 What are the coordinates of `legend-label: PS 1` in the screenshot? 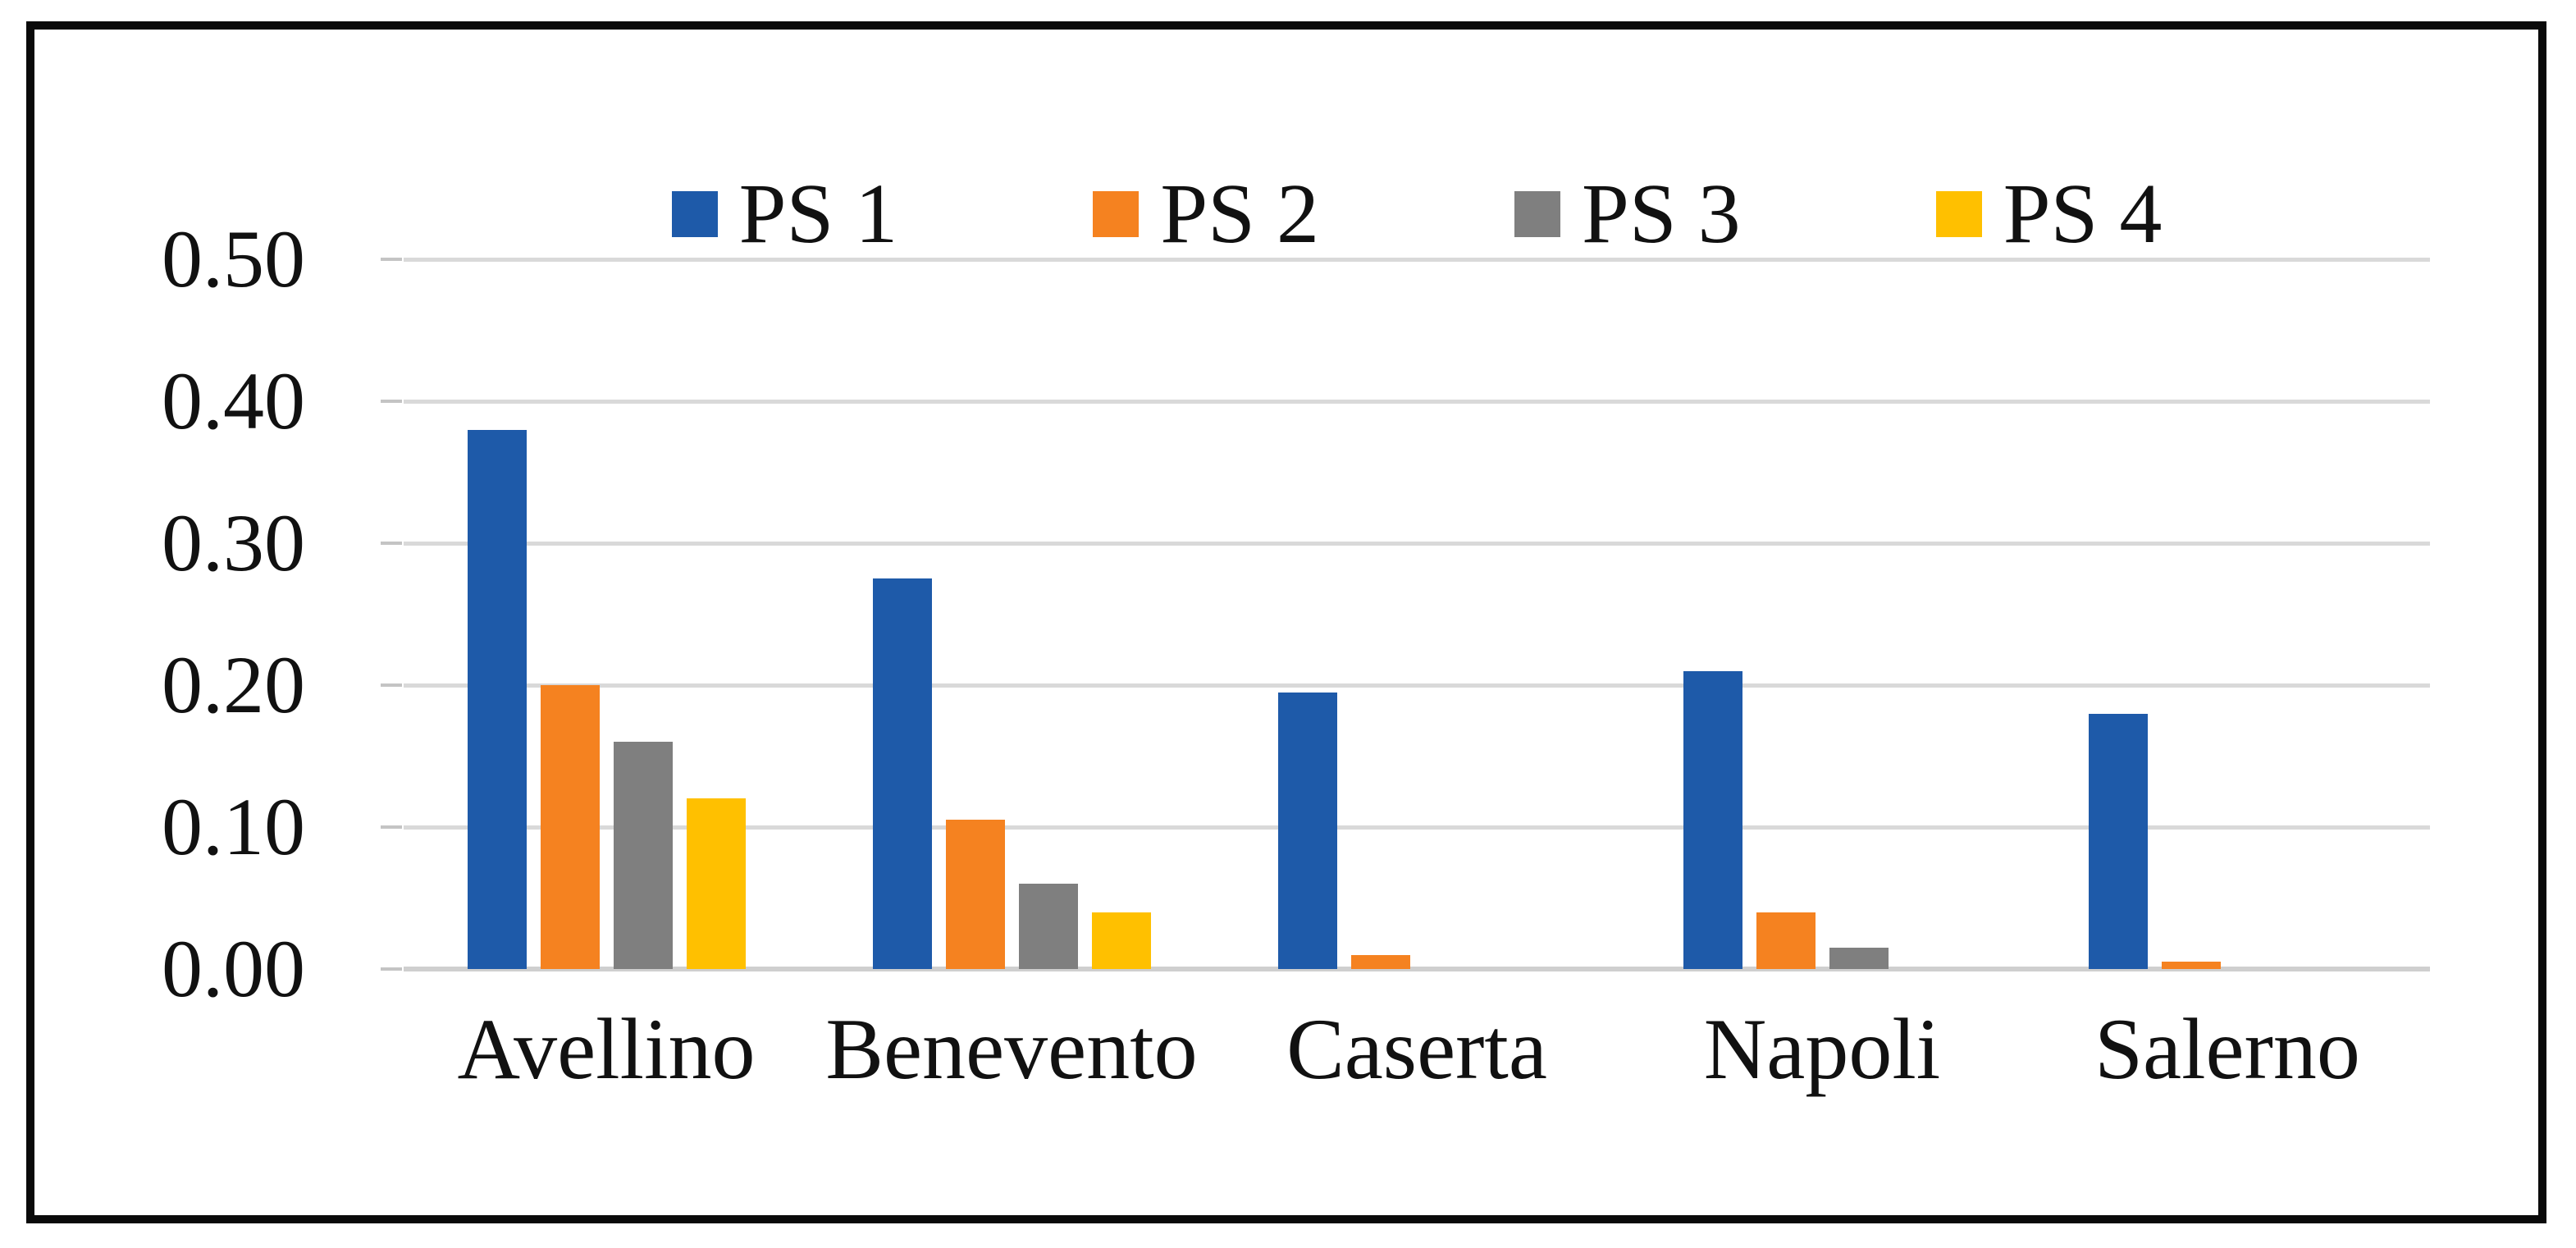 It's located at (818, 214).